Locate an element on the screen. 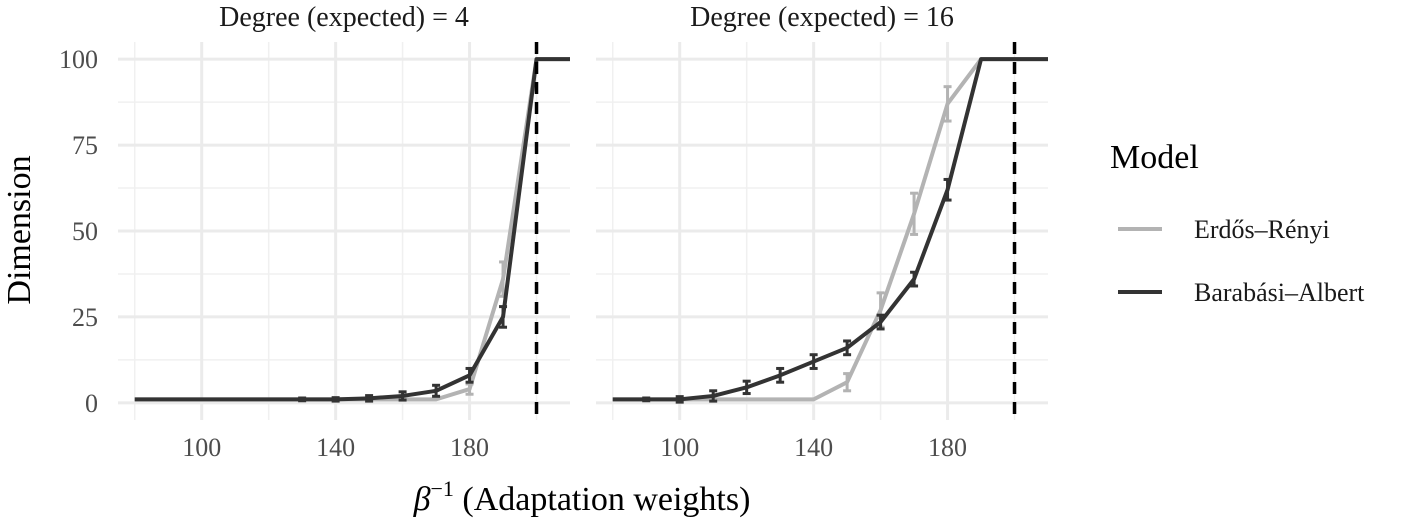 The width and height of the screenshot is (1412, 523). y-tick-label: 0 is located at coordinates (91, 403).